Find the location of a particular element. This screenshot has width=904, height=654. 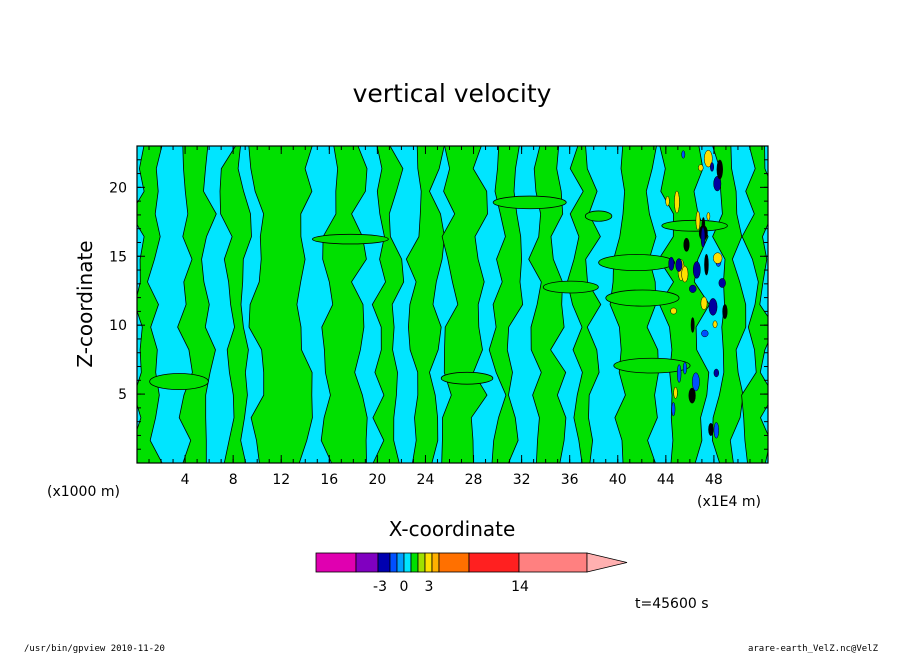

colorbar-label-neg3: -3 is located at coordinates (380, 587).